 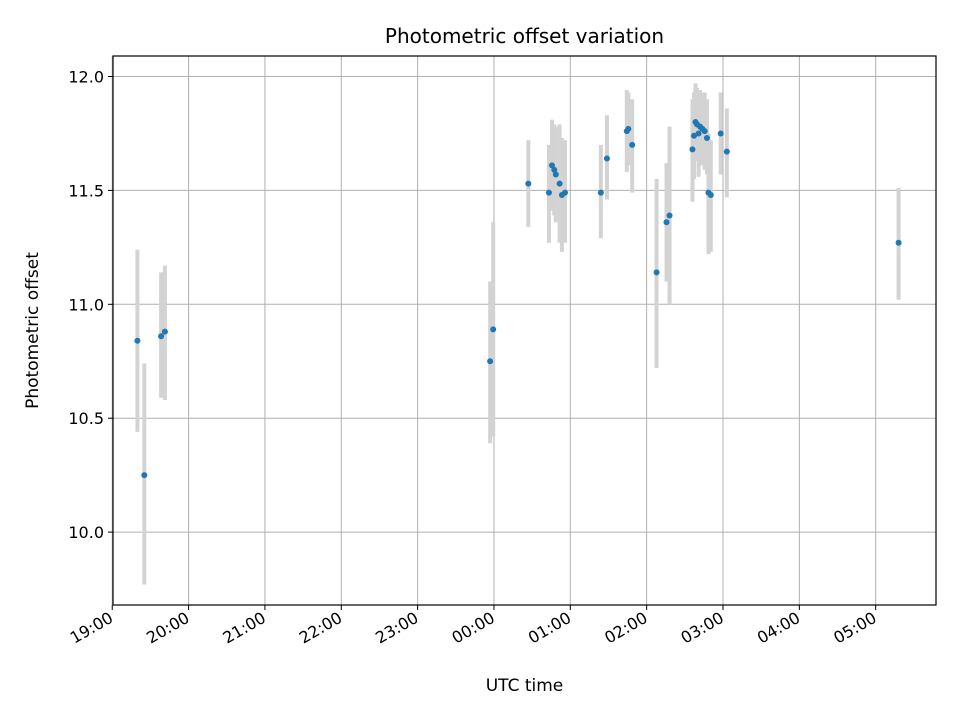 What do you see at coordinates (525, 686) in the screenshot?
I see `x-axis-label: UTC time` at bounding box center [525, 686].